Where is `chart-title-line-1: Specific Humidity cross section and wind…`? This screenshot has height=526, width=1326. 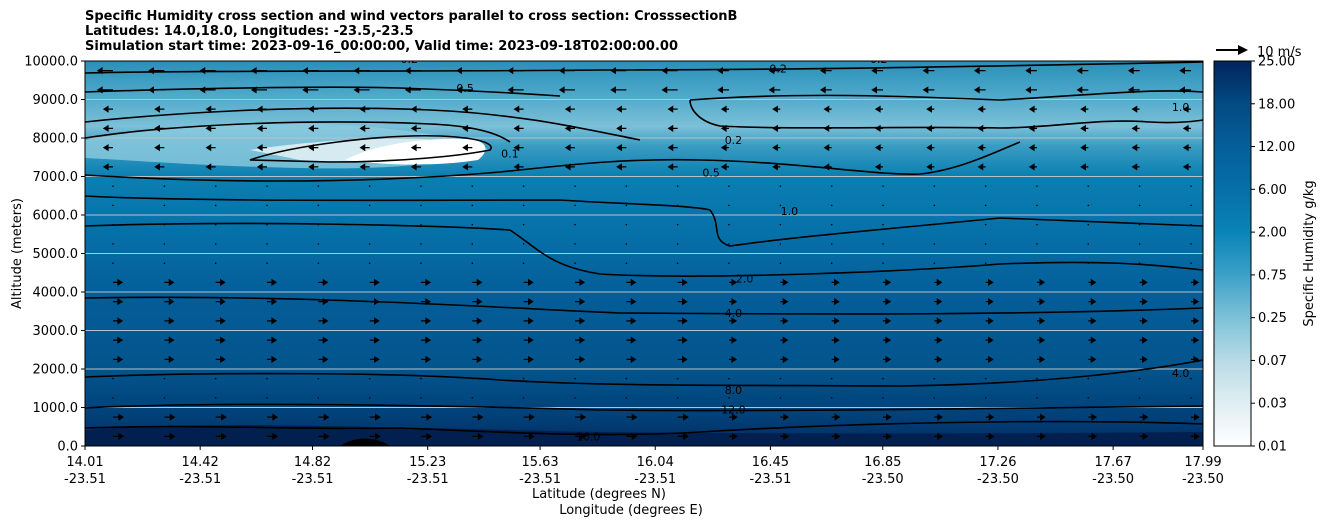
chart-title-line-1: Specific Humidity cross section and wind… is located at coordinates (411, 16).